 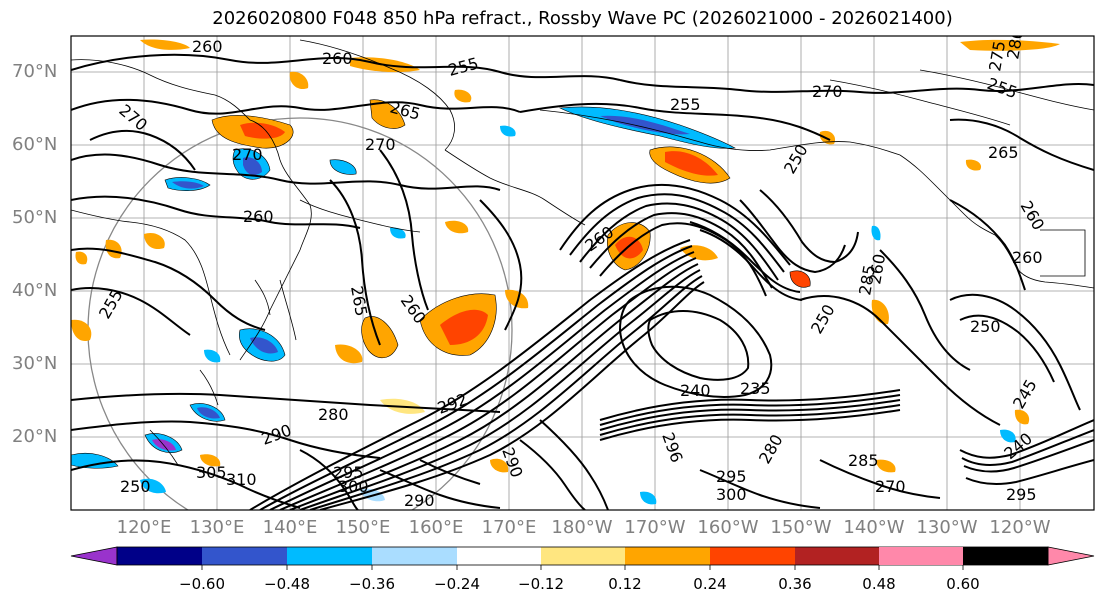 I want to click on longitude-label: 160°E, so click(x=436, y=527).